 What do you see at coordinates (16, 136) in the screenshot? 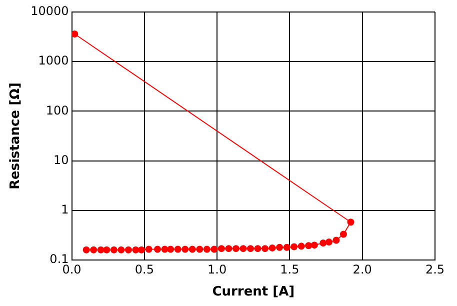
I see `y-axis-title: Resistance [Ω]` at bounding box center [16, 136].